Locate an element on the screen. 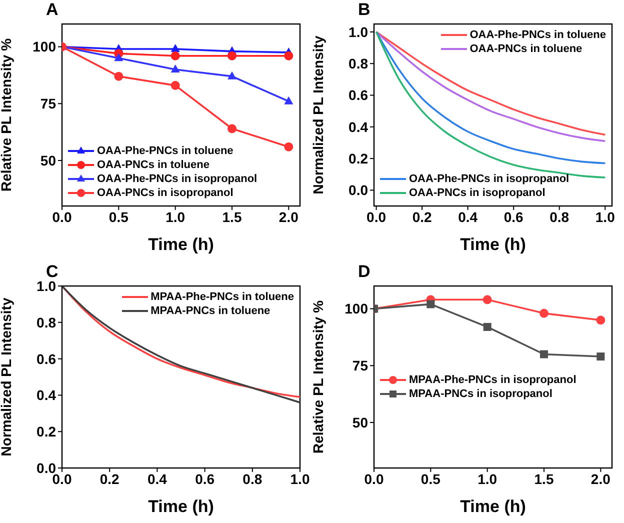 Image resolution: width=624 pixels, height=523 pixels. legend-label: MPAA-PNCs in toluene is located at coordinates (210, 311).